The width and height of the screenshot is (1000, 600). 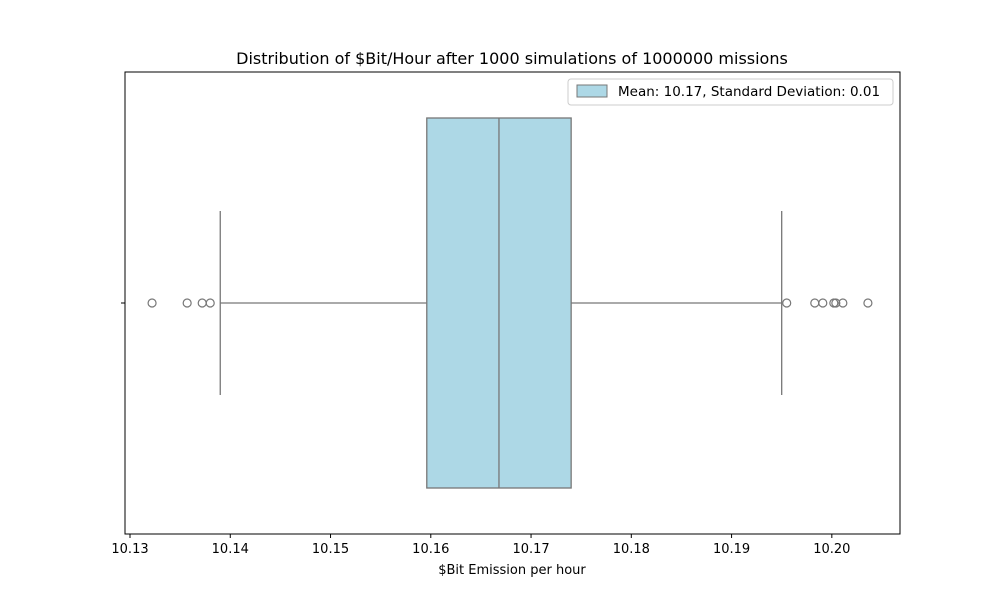 I want to click on legend: Mean: 10.17, Standard Deviation: 0.01, so click(x=730, y=92).